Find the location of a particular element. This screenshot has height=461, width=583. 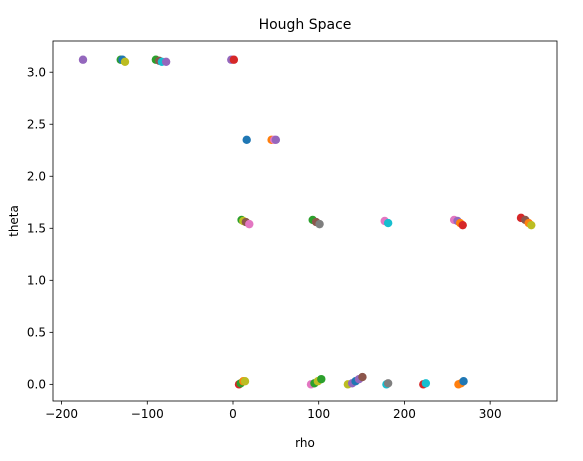

y-ticks: 0.0 0.5 1.0 1.5 2.0 2.5 3.0 is located at coordinates (40, 228).